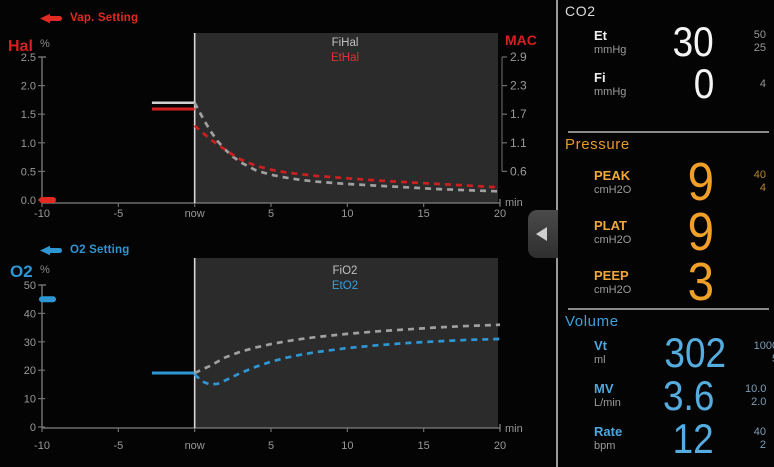  What do you see at coordinates (743, 182) in the screenshot?
I see `alarm-limits: 40 4` at bounding box center [743, 182].